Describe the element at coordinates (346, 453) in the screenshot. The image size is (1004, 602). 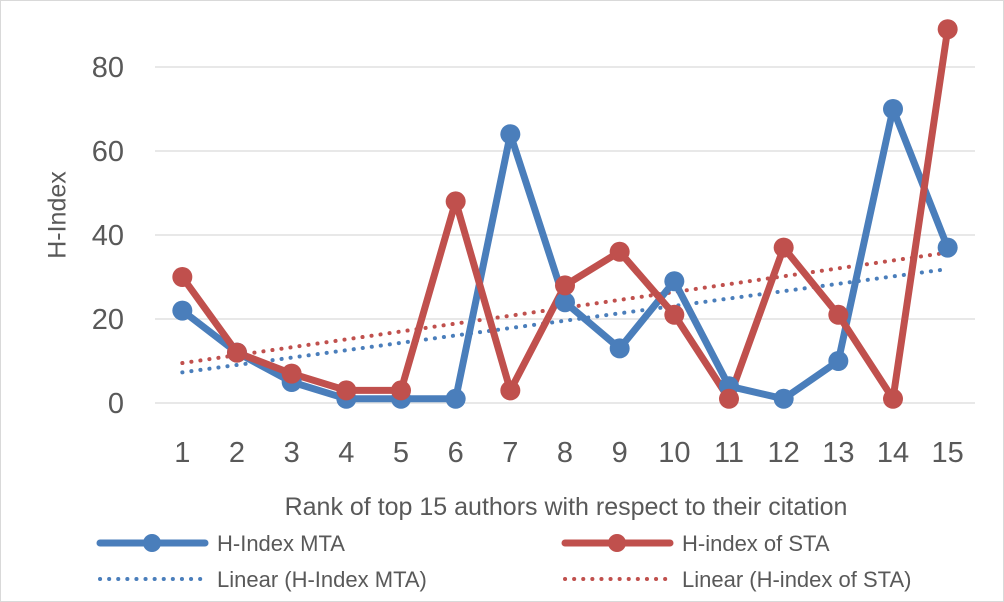
I see `x-tick-label: 4` at that location.